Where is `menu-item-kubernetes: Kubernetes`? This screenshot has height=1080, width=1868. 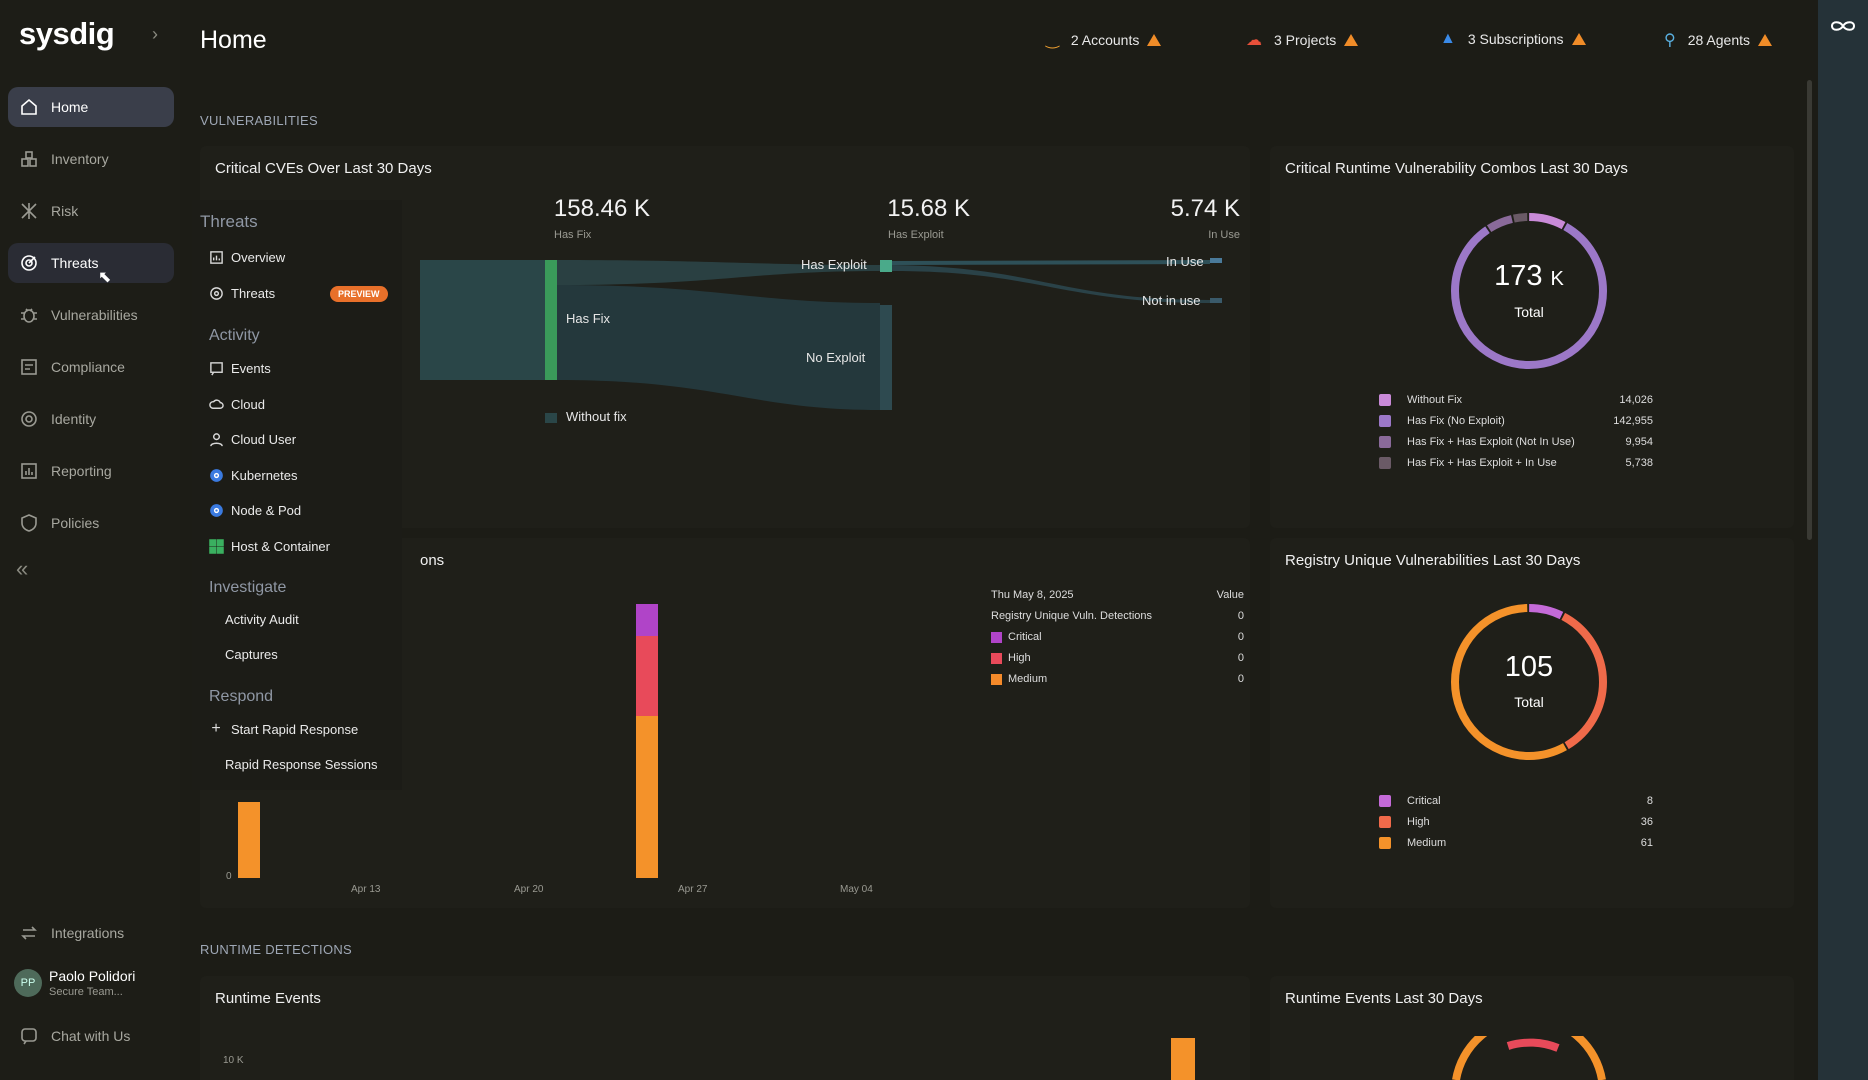
menu-item-kubernetes: Kubernetes is located at coordinates (253, 475).